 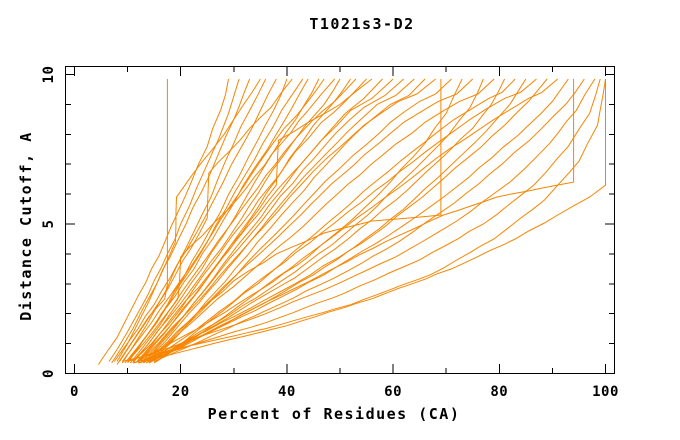 What do you see at coordinates (181, 392) in the screenshot?
I see `x-tick-label: 20` at bounding box center [181, 392].